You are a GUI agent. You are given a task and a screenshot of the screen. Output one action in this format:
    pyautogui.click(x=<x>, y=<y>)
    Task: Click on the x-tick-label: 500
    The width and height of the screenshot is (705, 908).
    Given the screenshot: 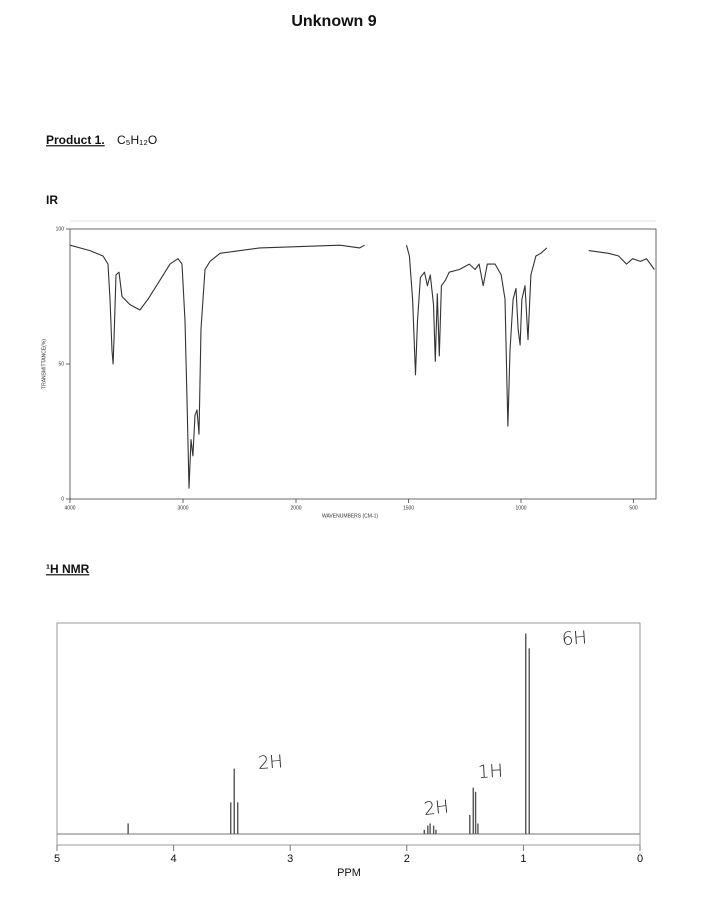 What is the action you would take?
    pyautogui.click(x=633, y=508)
    